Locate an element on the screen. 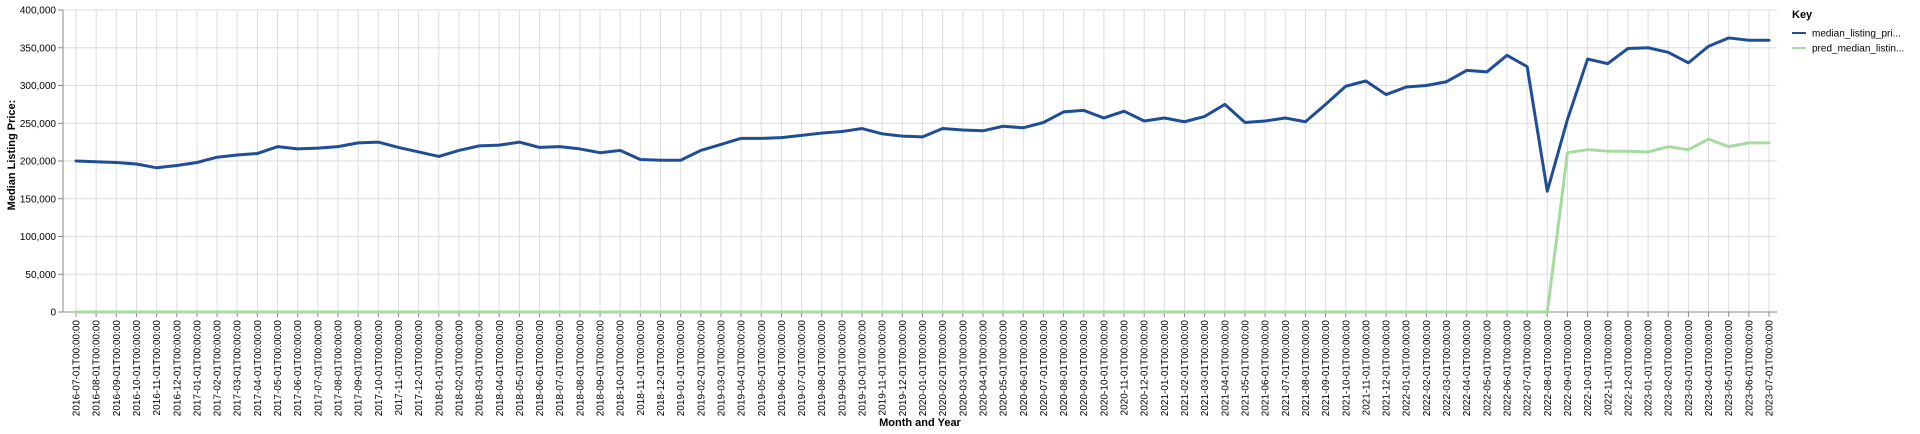 The width and height of the screenshot is (1920, 434). x-tick-label: 2023-01-01T00:00:00 is located at coordinates (1649, 368).